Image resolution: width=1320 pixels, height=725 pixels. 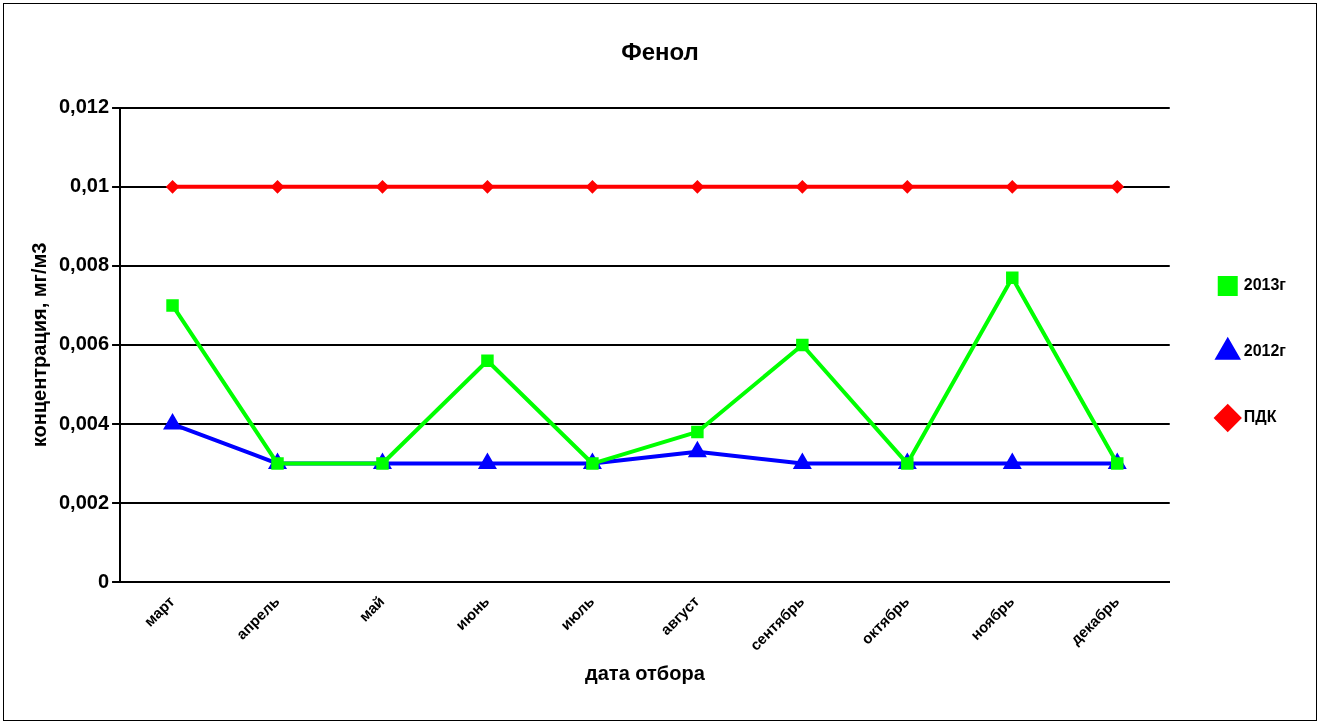 I want to click on y-axis-title: концентрация, мг/м3, so click(x=38, y=345).